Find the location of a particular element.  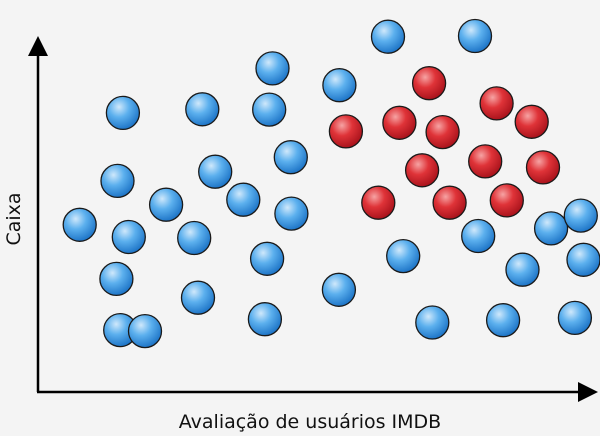

x-axis-label: Avaliação de usuários IMDB is located at coordinates (310, 421).